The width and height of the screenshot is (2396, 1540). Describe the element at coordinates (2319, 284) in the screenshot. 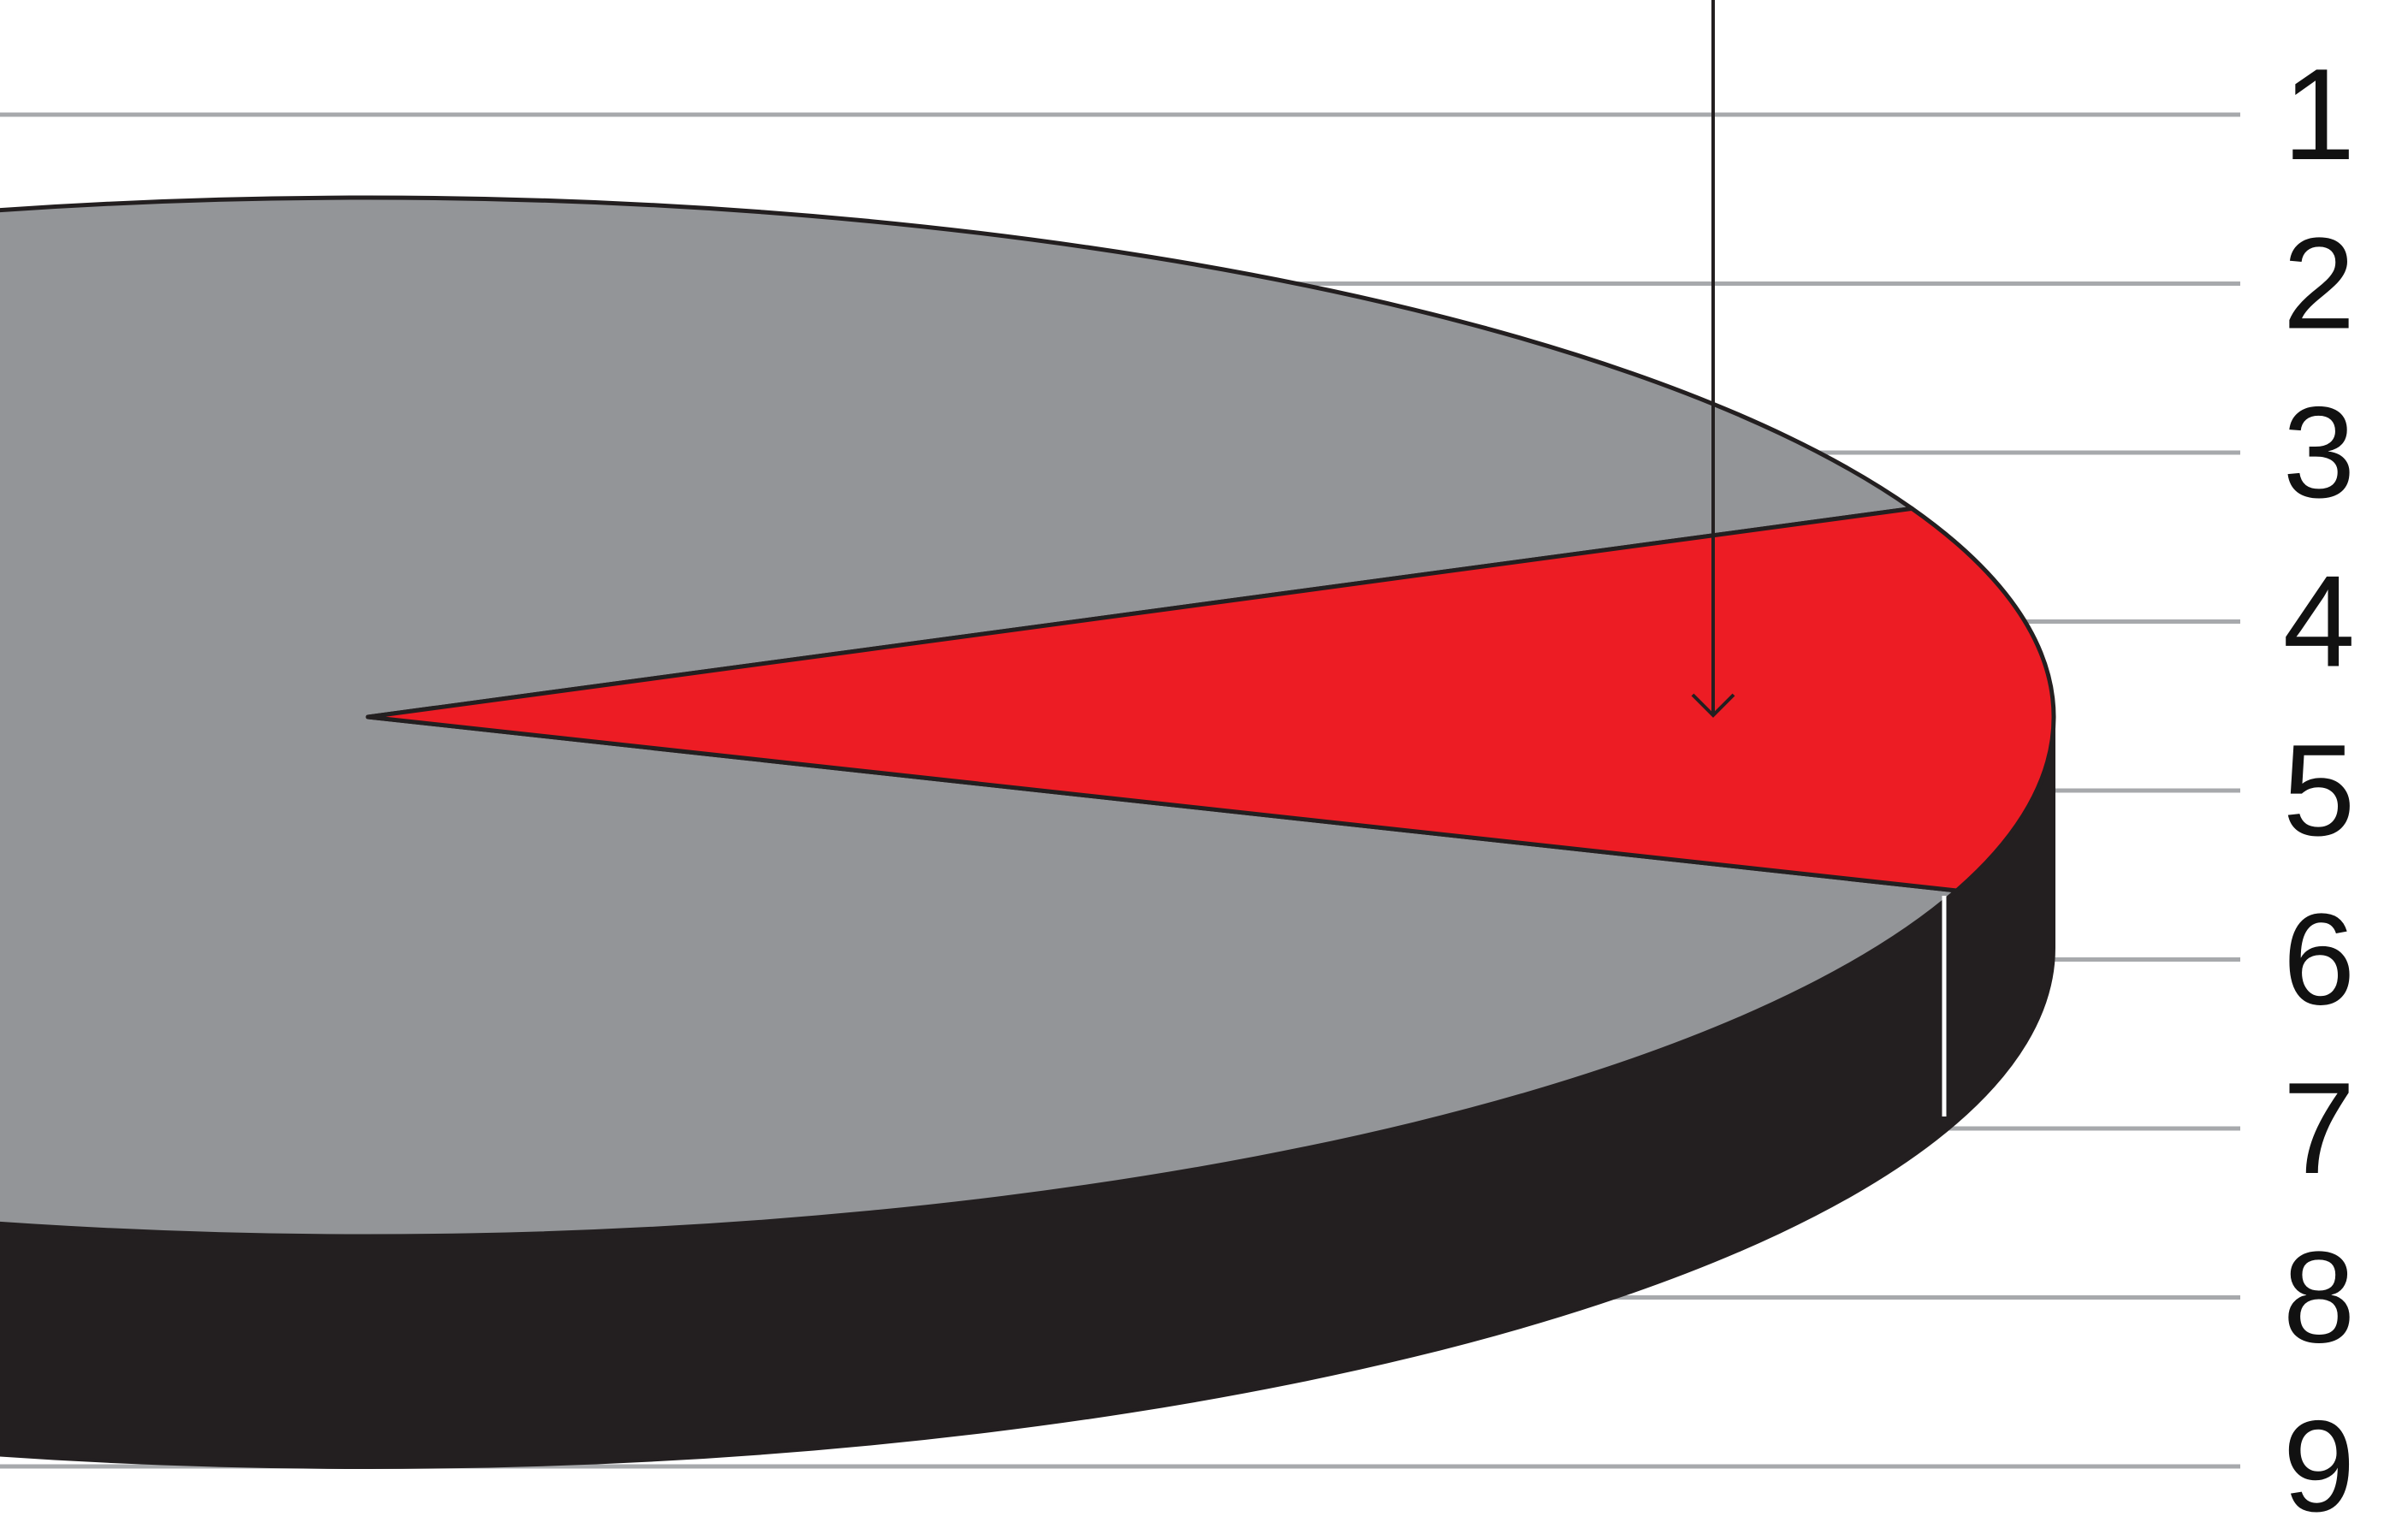

I see `scale-label: 2` at that location.